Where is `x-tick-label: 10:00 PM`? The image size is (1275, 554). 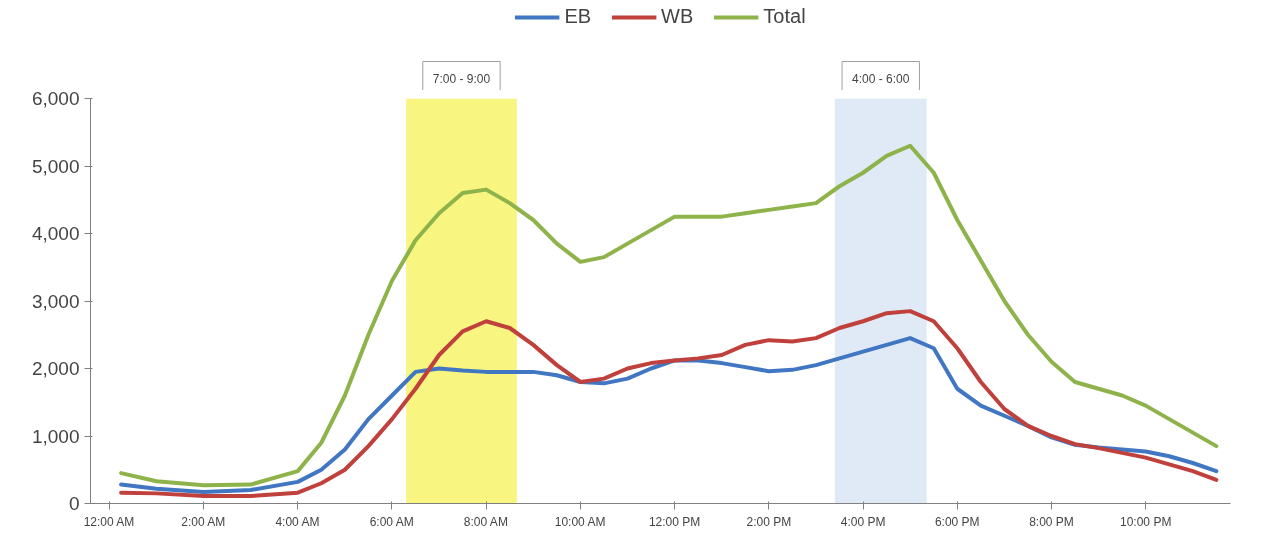
x-tick-label: 10:00 PM is located at coordinates (1146, 521).